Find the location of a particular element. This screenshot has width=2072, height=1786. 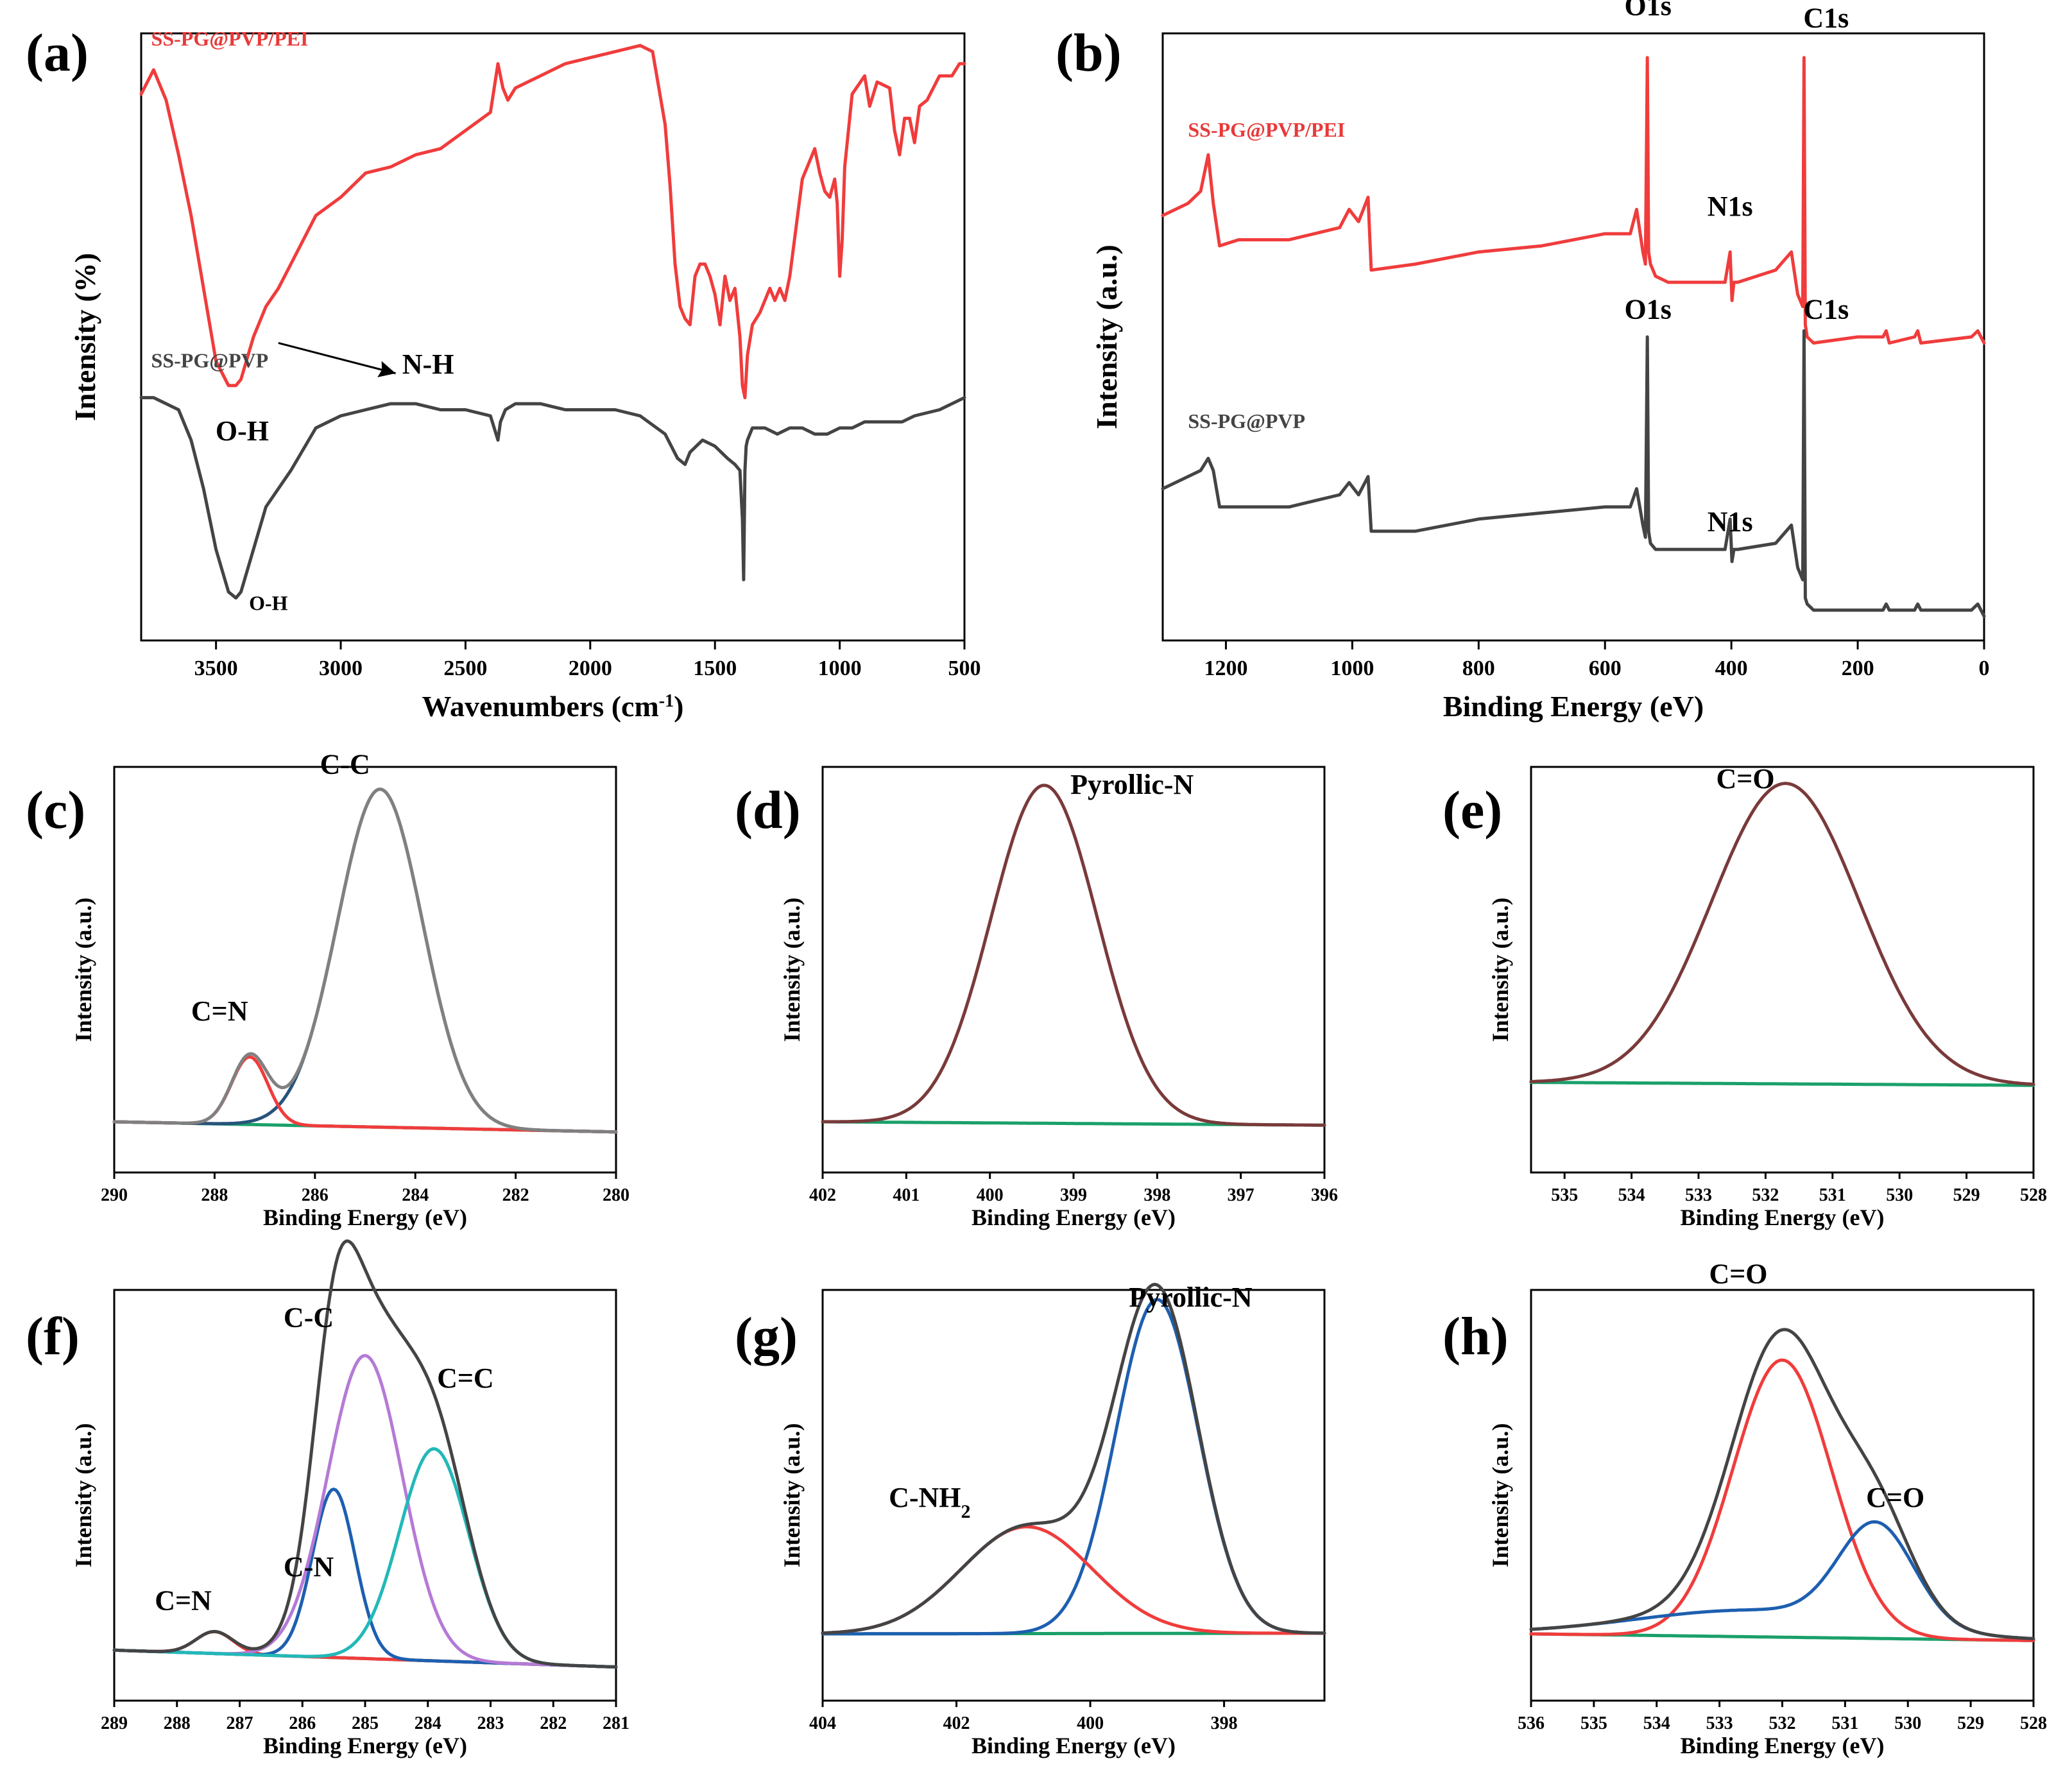

annotation-c1s_red: C1s is located at coordinates (1826, 19).